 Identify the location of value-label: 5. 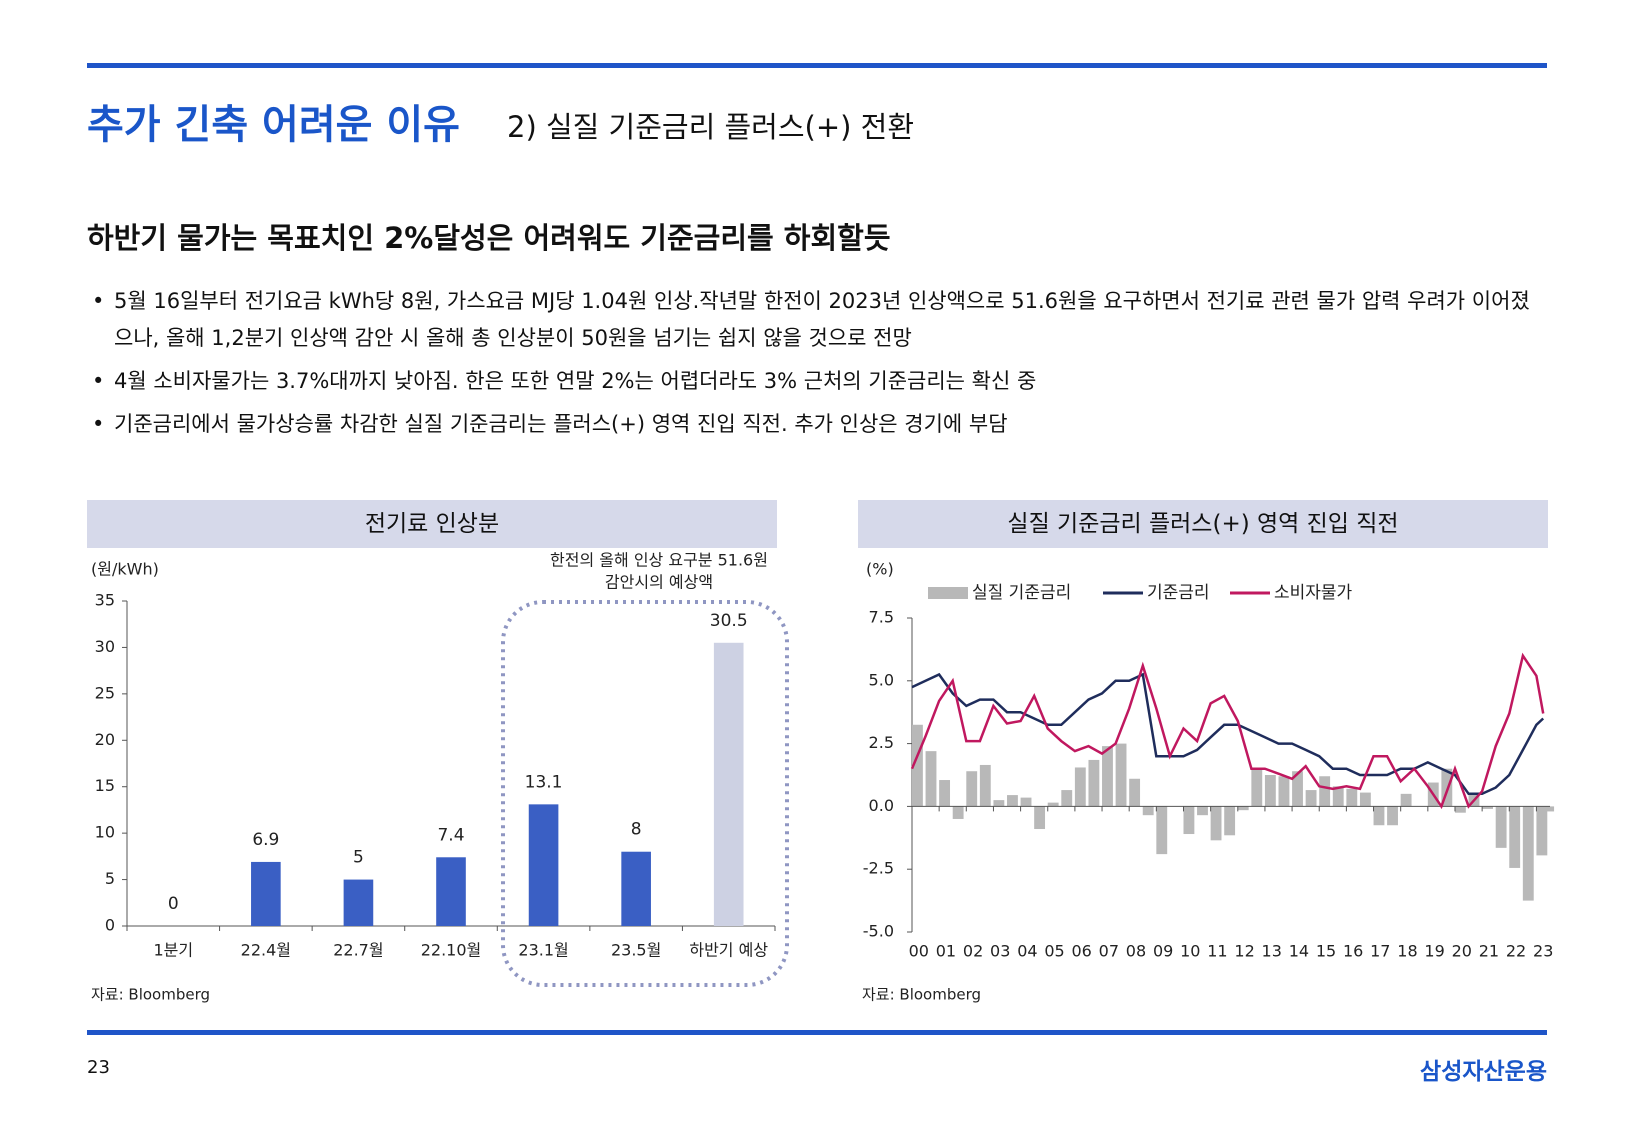
(358, 858).